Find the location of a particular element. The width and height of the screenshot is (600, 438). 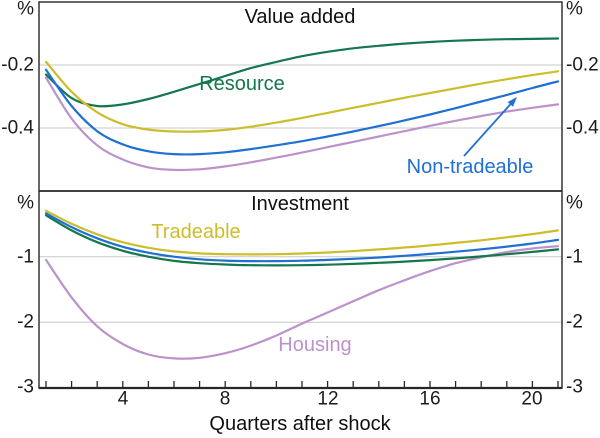

inv-ytick-right-1: -1 is located at coordinates (574, 257).